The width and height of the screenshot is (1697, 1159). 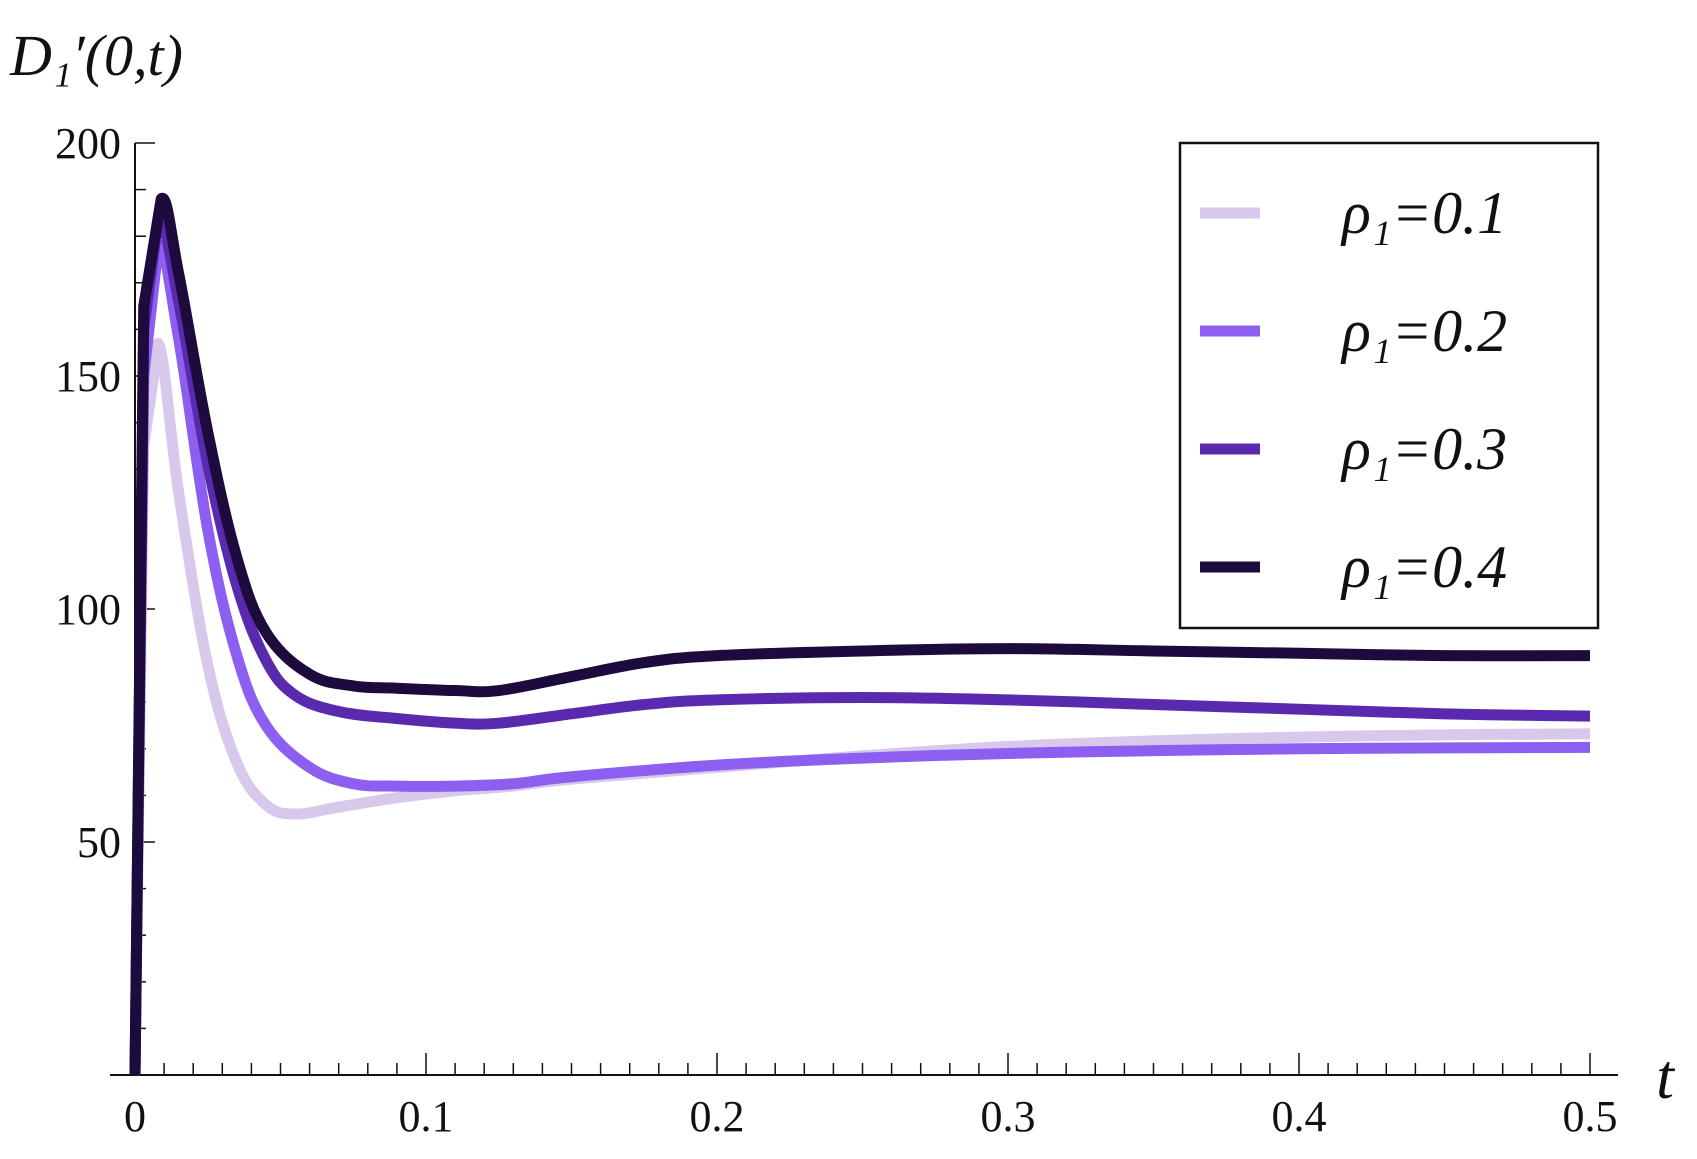 What do you see at coordinates (99, 842) in the screenshot?
I see `y-tick-label: 50` at bounding box center [99, 842].